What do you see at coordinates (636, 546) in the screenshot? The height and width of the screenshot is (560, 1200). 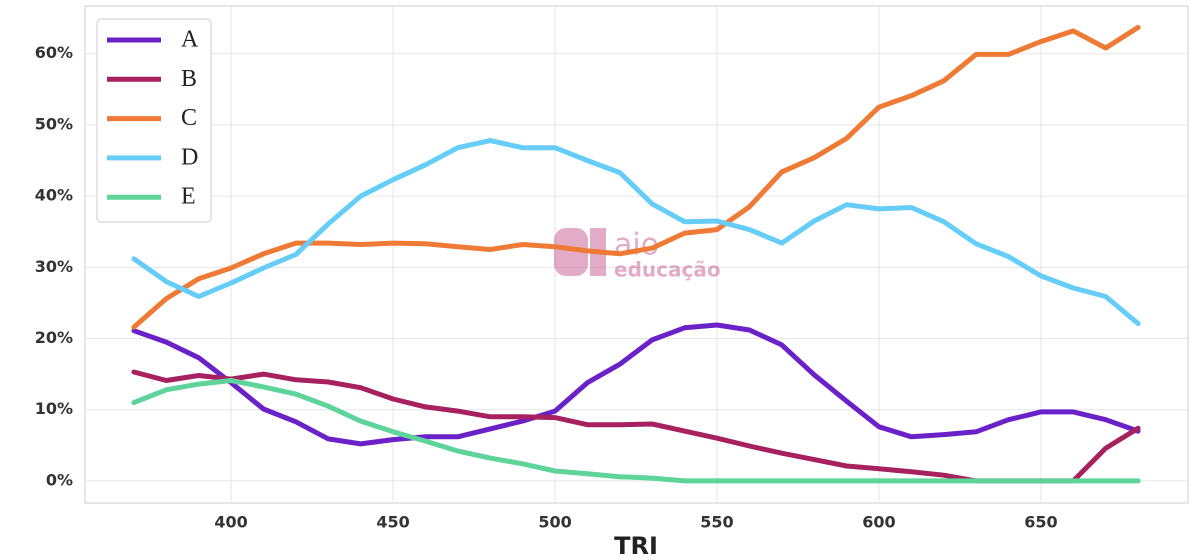 I see `x-axis-label: TRI` at bounding box center [636, 546].